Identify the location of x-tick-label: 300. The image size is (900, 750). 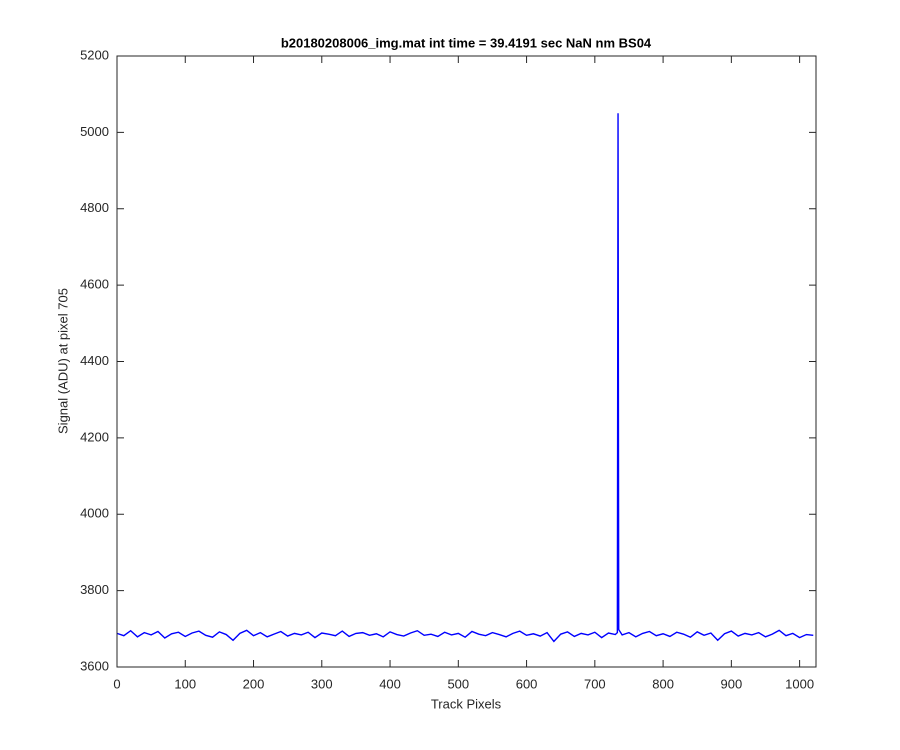
(322, 683).